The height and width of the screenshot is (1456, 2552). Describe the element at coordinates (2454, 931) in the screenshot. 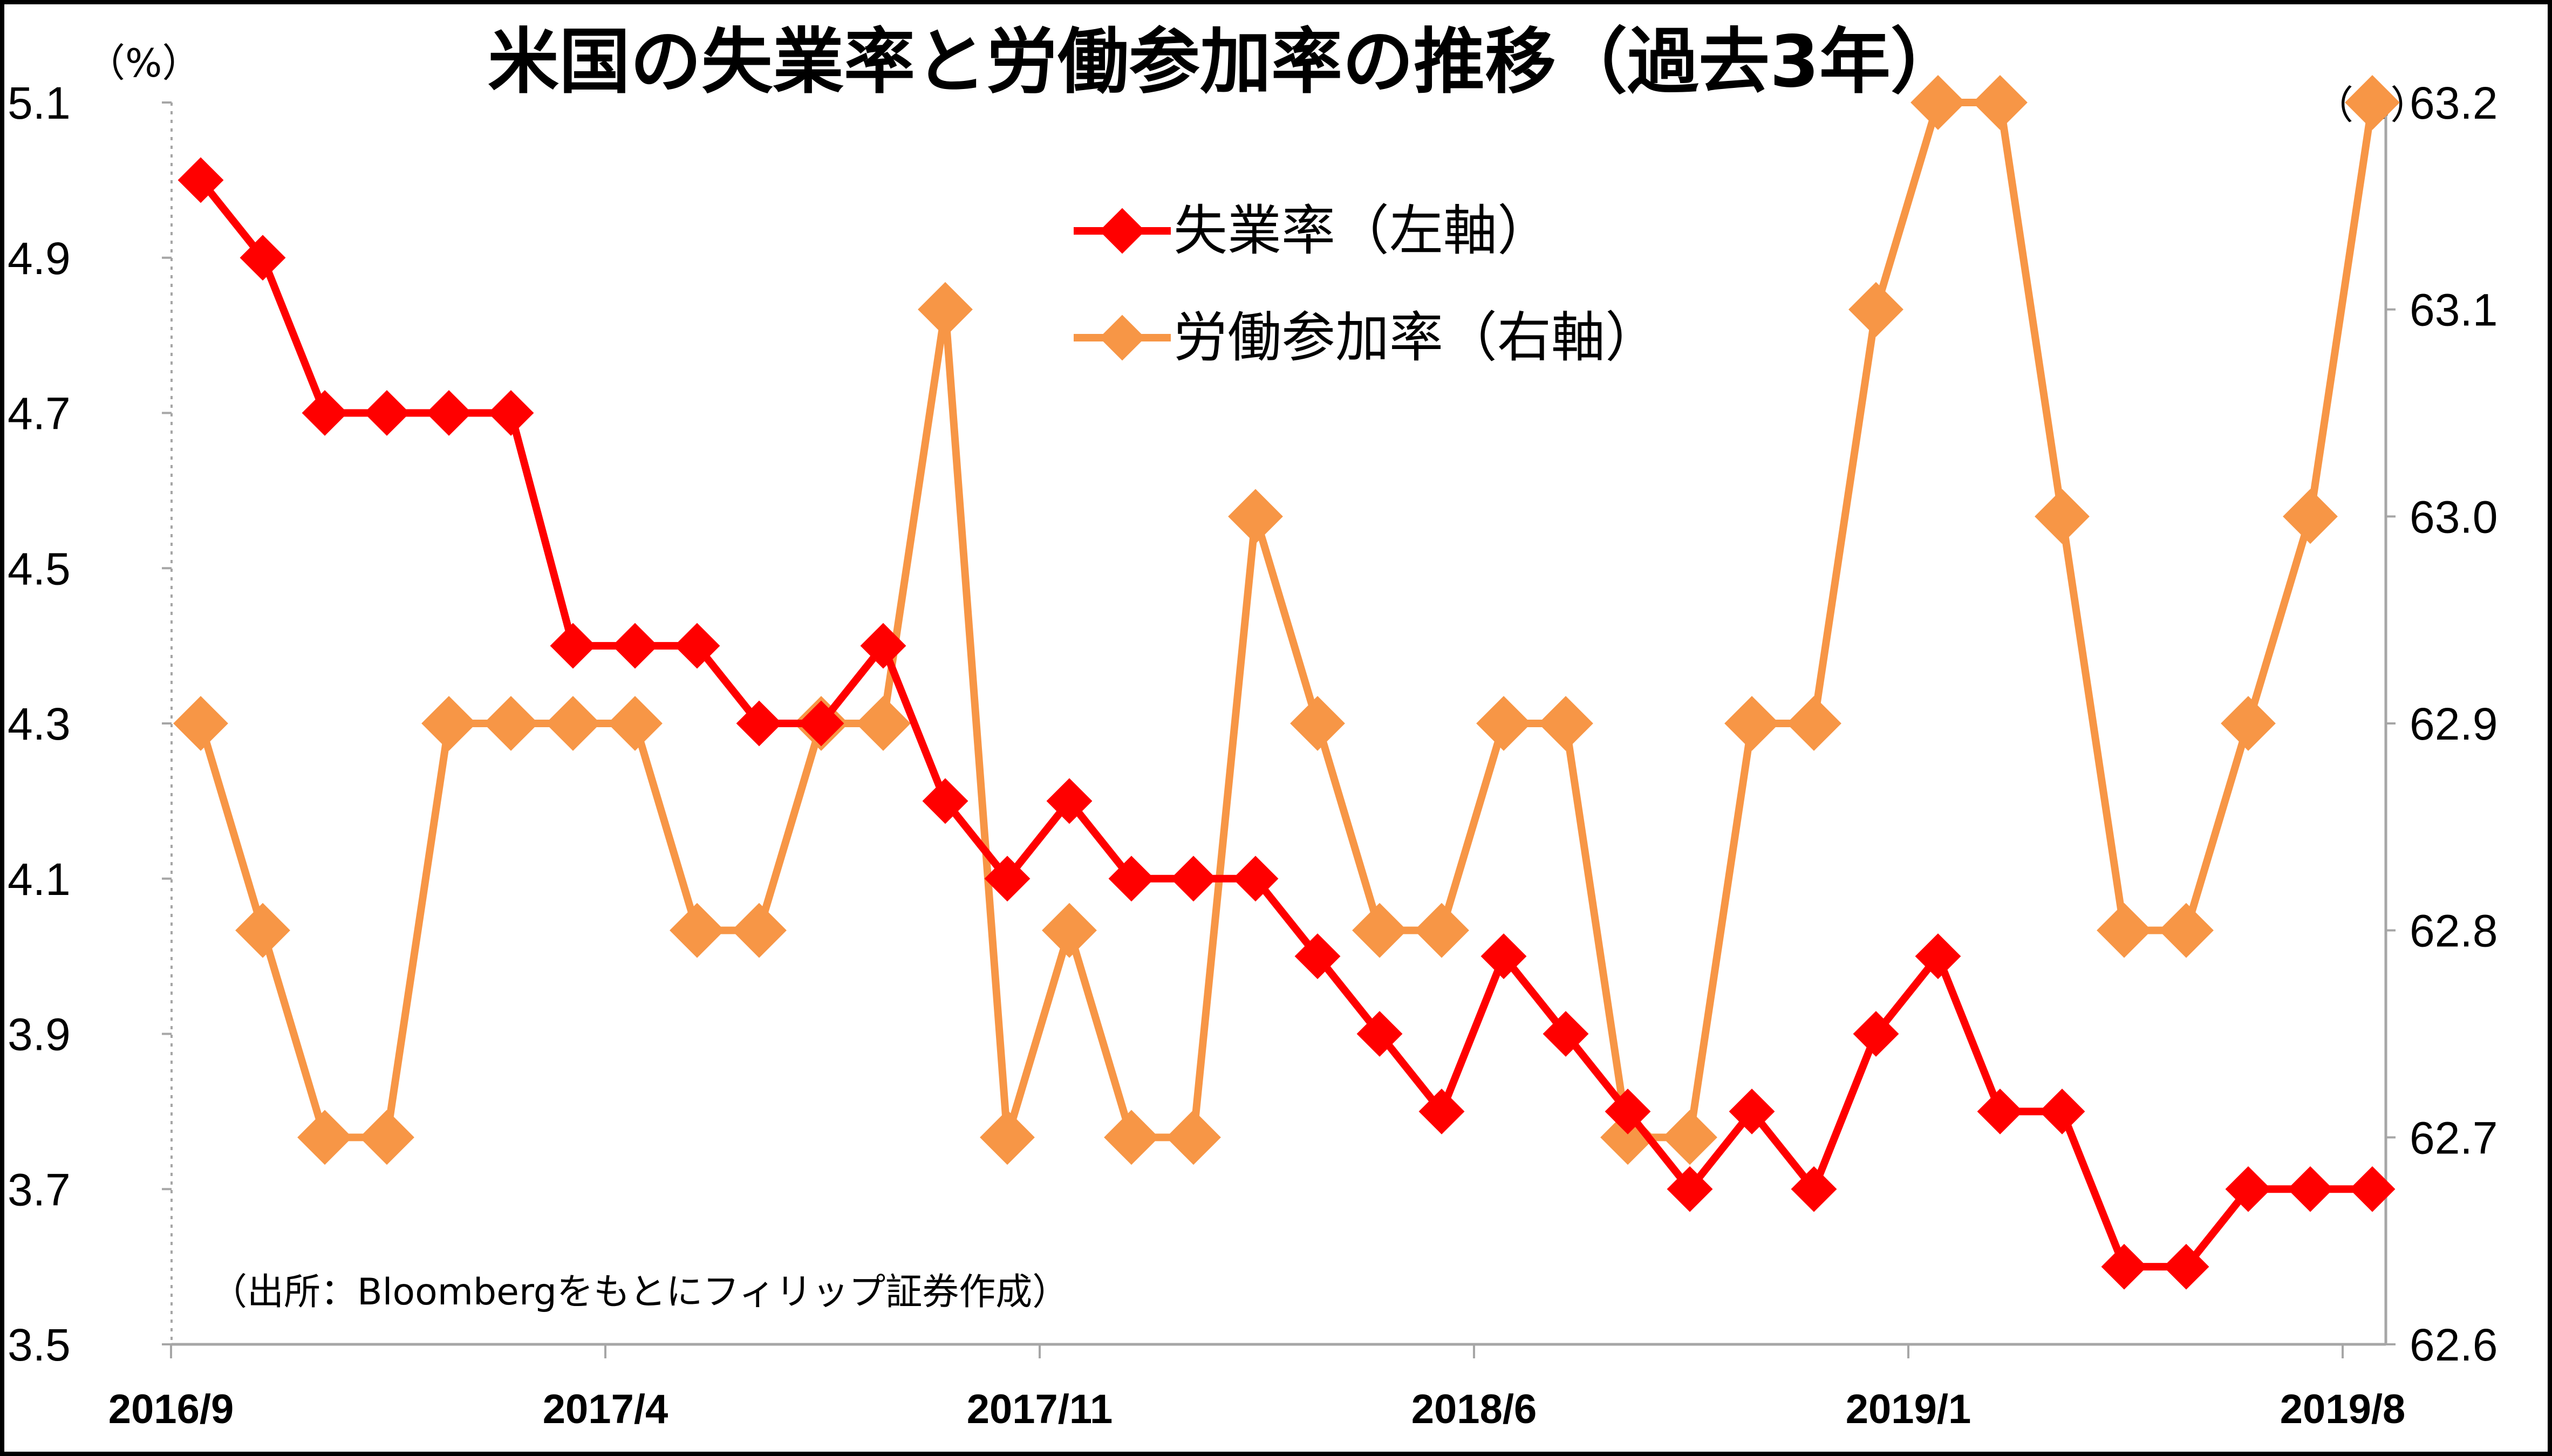

I see `right-tick-label: 62.8` at that location.